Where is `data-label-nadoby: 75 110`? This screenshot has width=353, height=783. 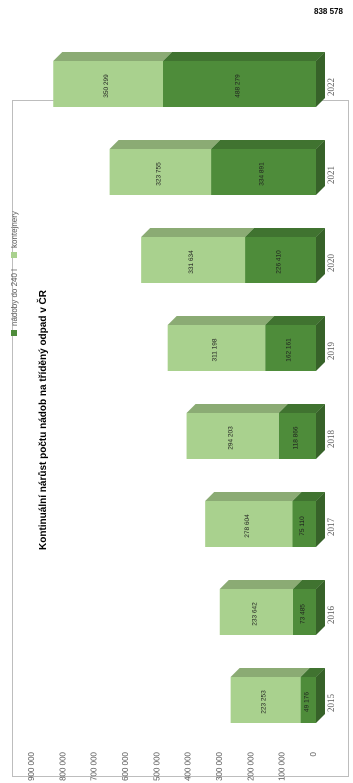
data-label-nadoby: 75 110 is located at coordinates (302, 526).